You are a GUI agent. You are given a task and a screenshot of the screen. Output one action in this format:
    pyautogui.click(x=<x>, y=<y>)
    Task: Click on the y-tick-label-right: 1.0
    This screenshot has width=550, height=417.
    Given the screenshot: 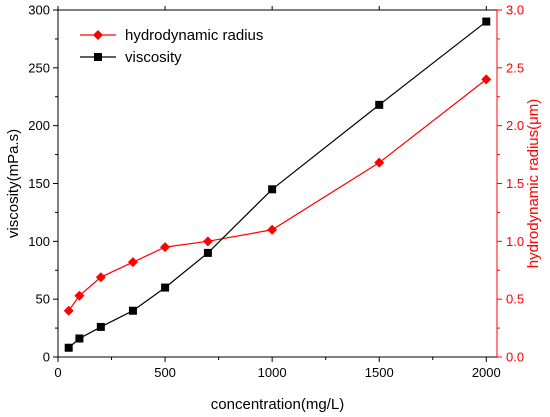 What is the action you would take?
    pyautogui.click(x=515, y=241)
    